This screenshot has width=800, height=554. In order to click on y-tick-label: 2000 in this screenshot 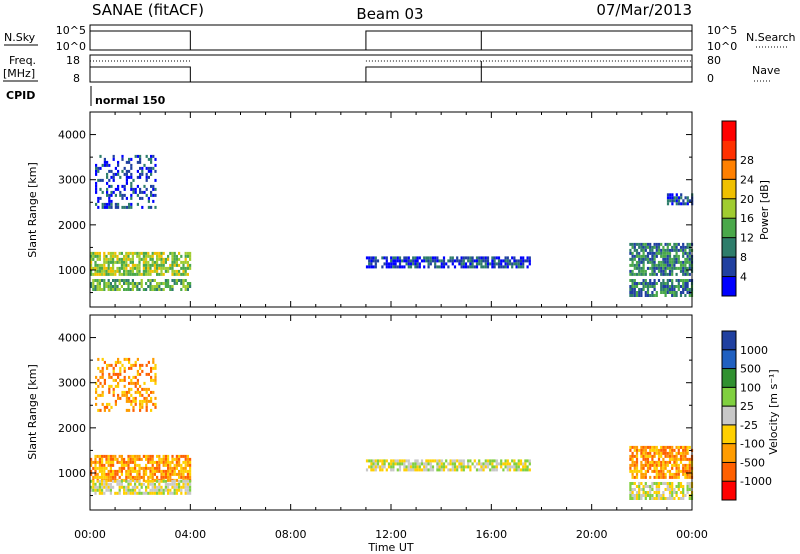, I will do `click(72, 428)`.